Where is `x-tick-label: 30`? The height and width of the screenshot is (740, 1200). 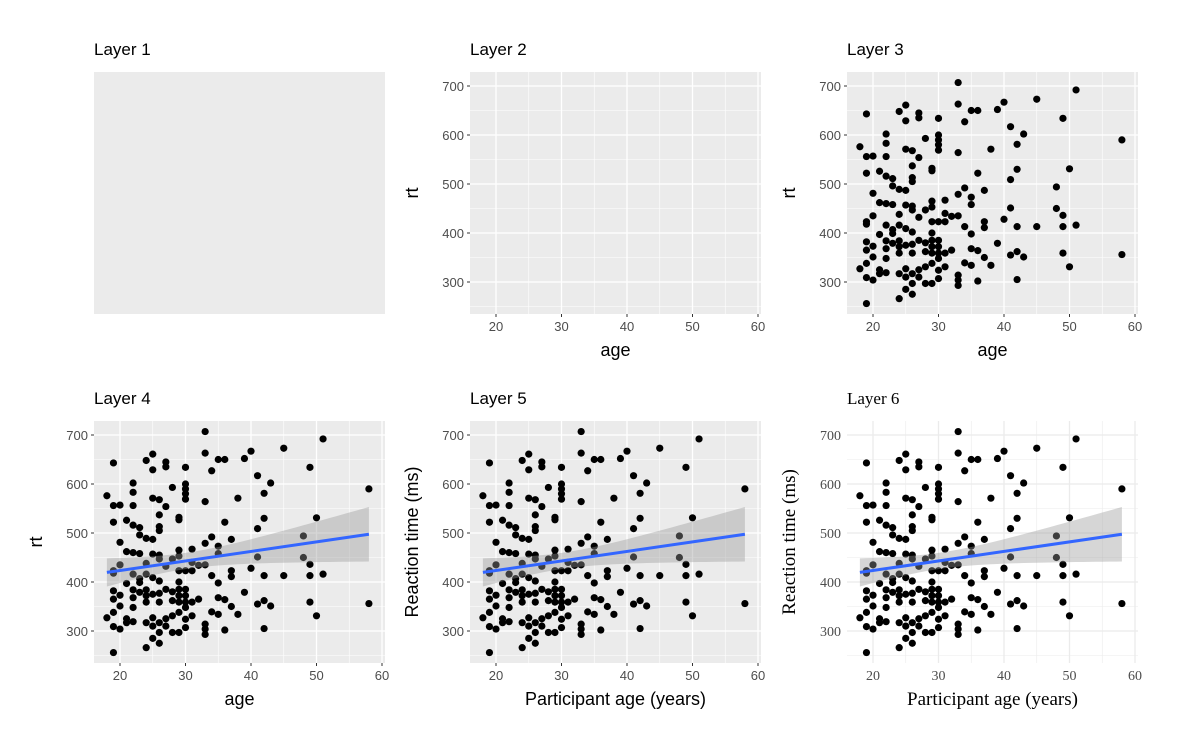 x-tick-label: 30 is located at coordinates (939, 676).